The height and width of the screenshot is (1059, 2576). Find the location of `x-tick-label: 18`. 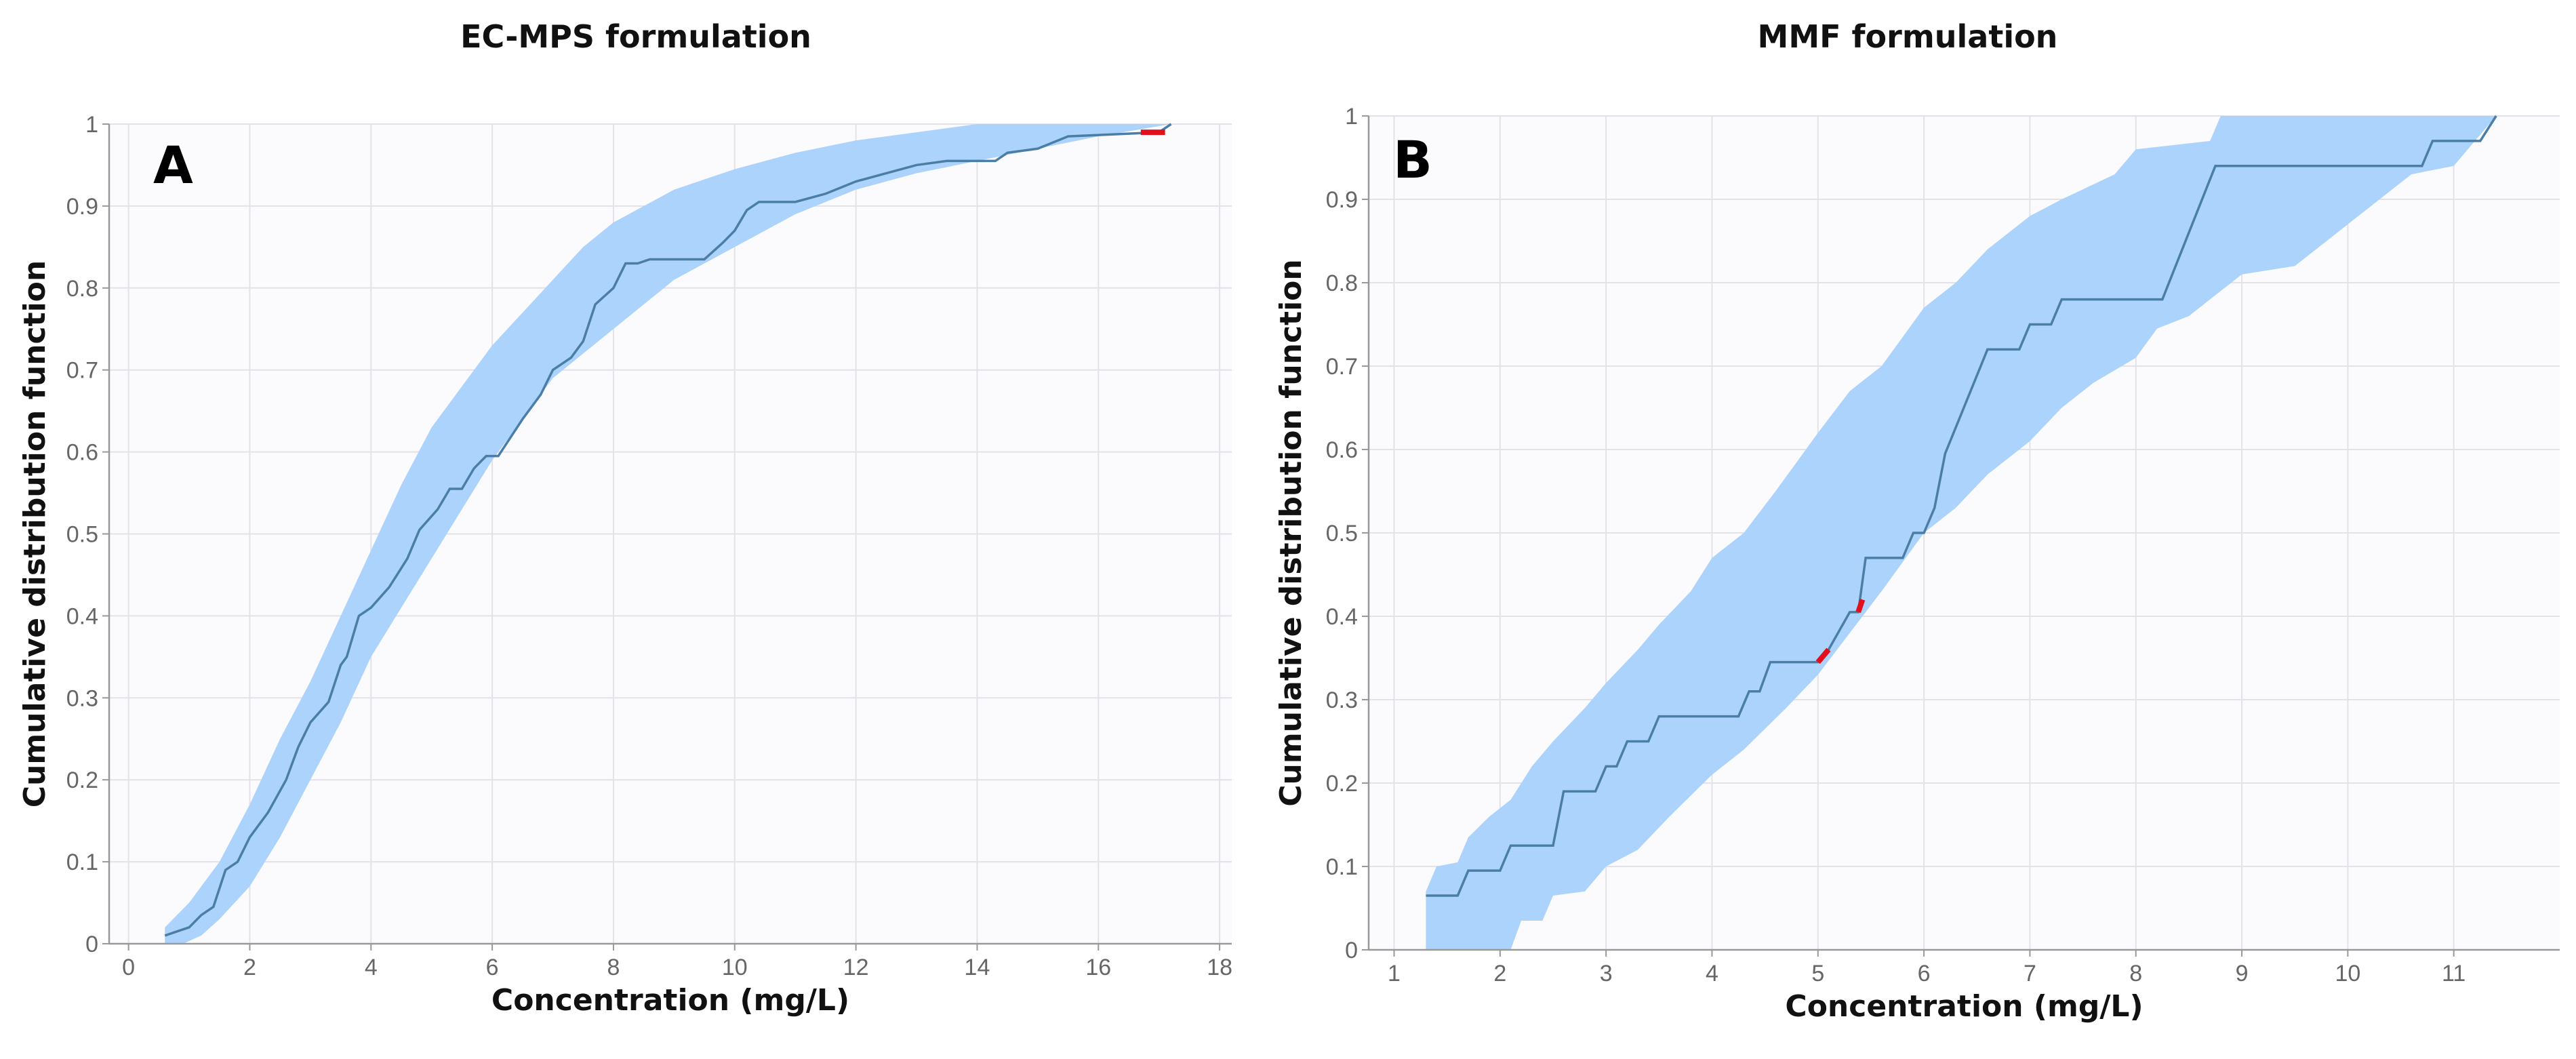

x-tick-label: 18 is located at coordinates (1219, 967).